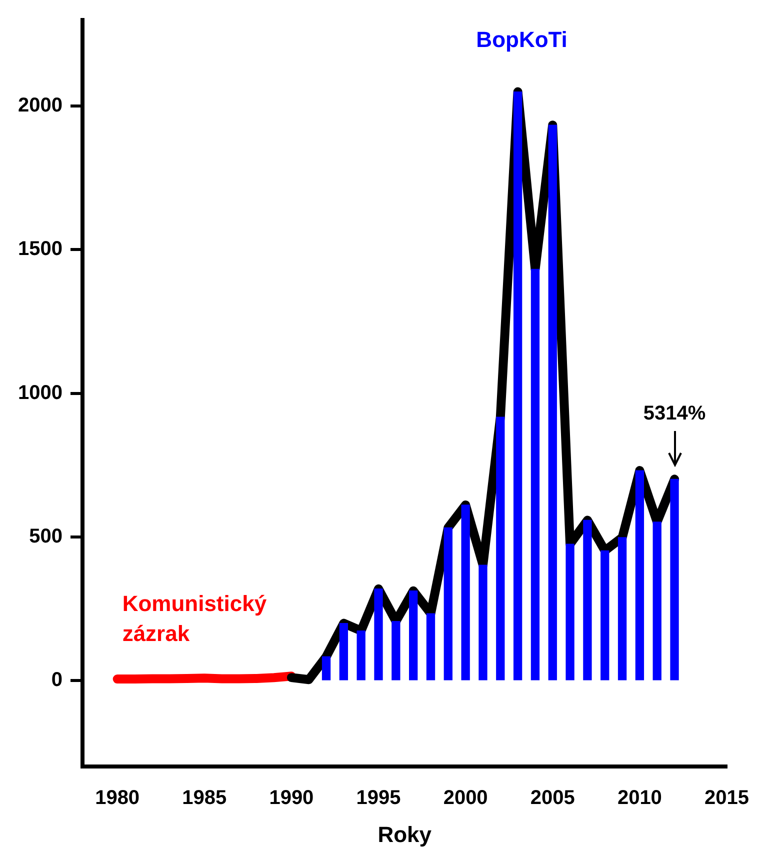 The height and width of the screenshot is (858, 757). Describe the element at coordinates (405, 834) in the screenshot. I see `x-axis-title: Roky` at that location.